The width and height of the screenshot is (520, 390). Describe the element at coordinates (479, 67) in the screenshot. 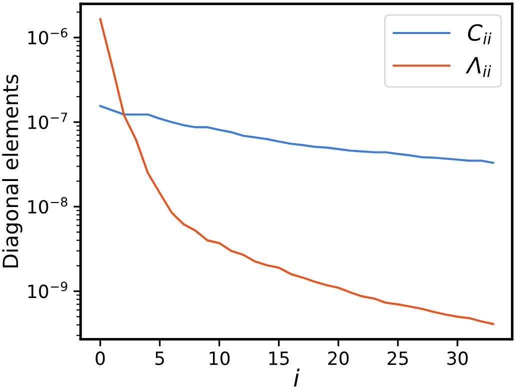

I see `legend-label: Λ$_{ii}$` at that location.